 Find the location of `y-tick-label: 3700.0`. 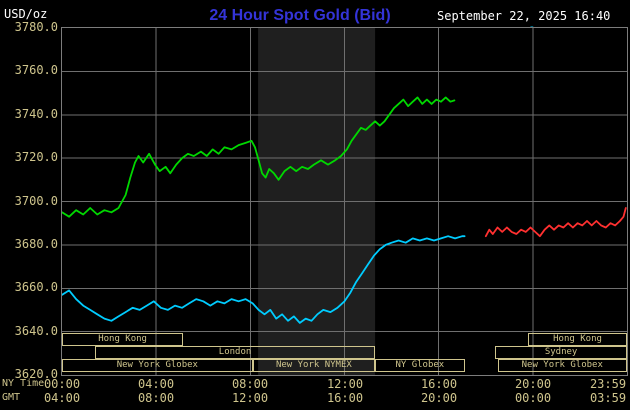

y-tick-label: 3700.0 is located at coordinates (36, 201).